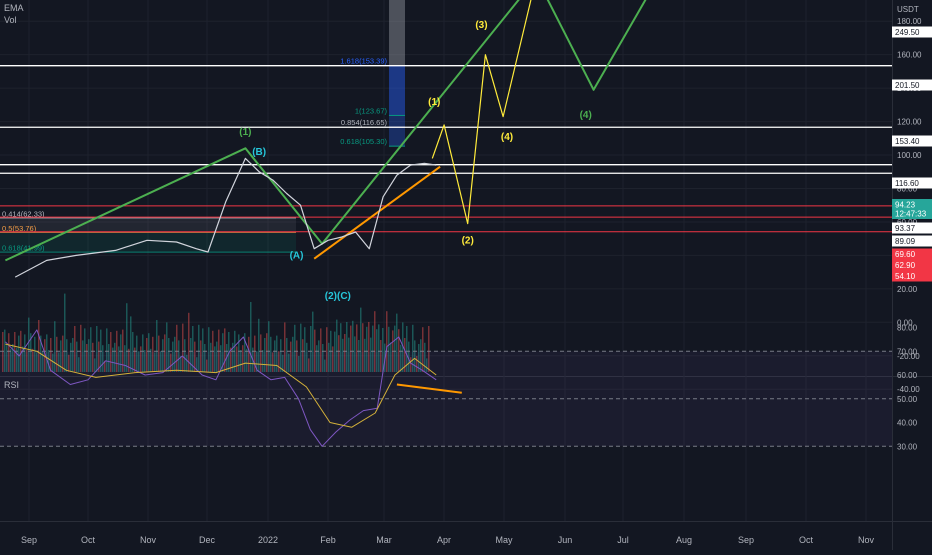 The width and height of the screenshot is (932, 555). I want to click on wave-label: (B), so click(259, 152).